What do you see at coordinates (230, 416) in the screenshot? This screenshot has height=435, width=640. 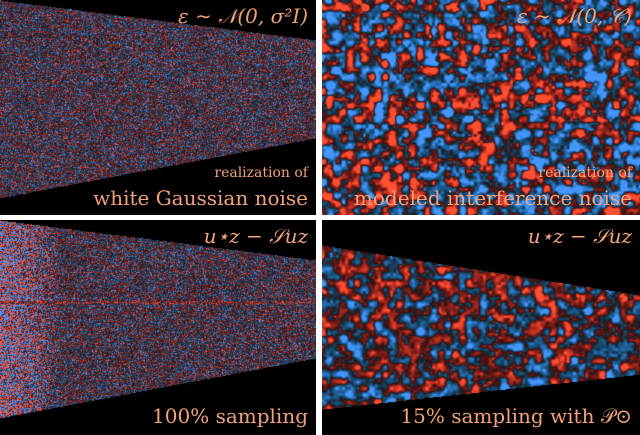 I see `caption-line2: 100% sampling` at bounding box center [230, 416].